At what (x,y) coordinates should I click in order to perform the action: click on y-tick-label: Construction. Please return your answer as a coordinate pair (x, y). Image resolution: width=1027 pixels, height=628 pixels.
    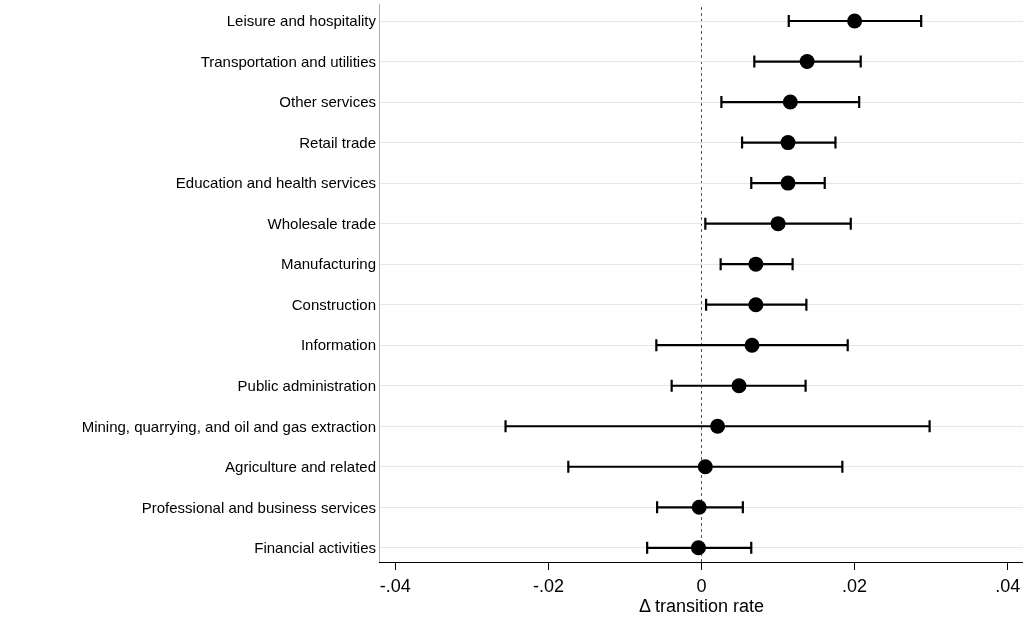
    Looking at the image, I should click on (333, 304).